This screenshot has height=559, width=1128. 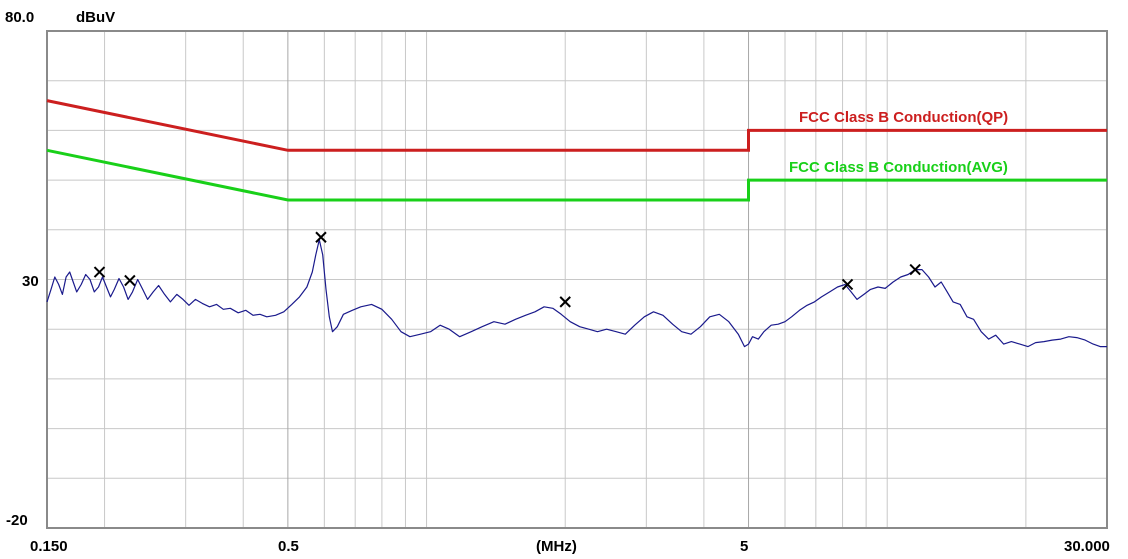 What do you see at coordinates (576, 175) in the screenshot?
I see `avg-limit-line` at bounding box center [576, 175].